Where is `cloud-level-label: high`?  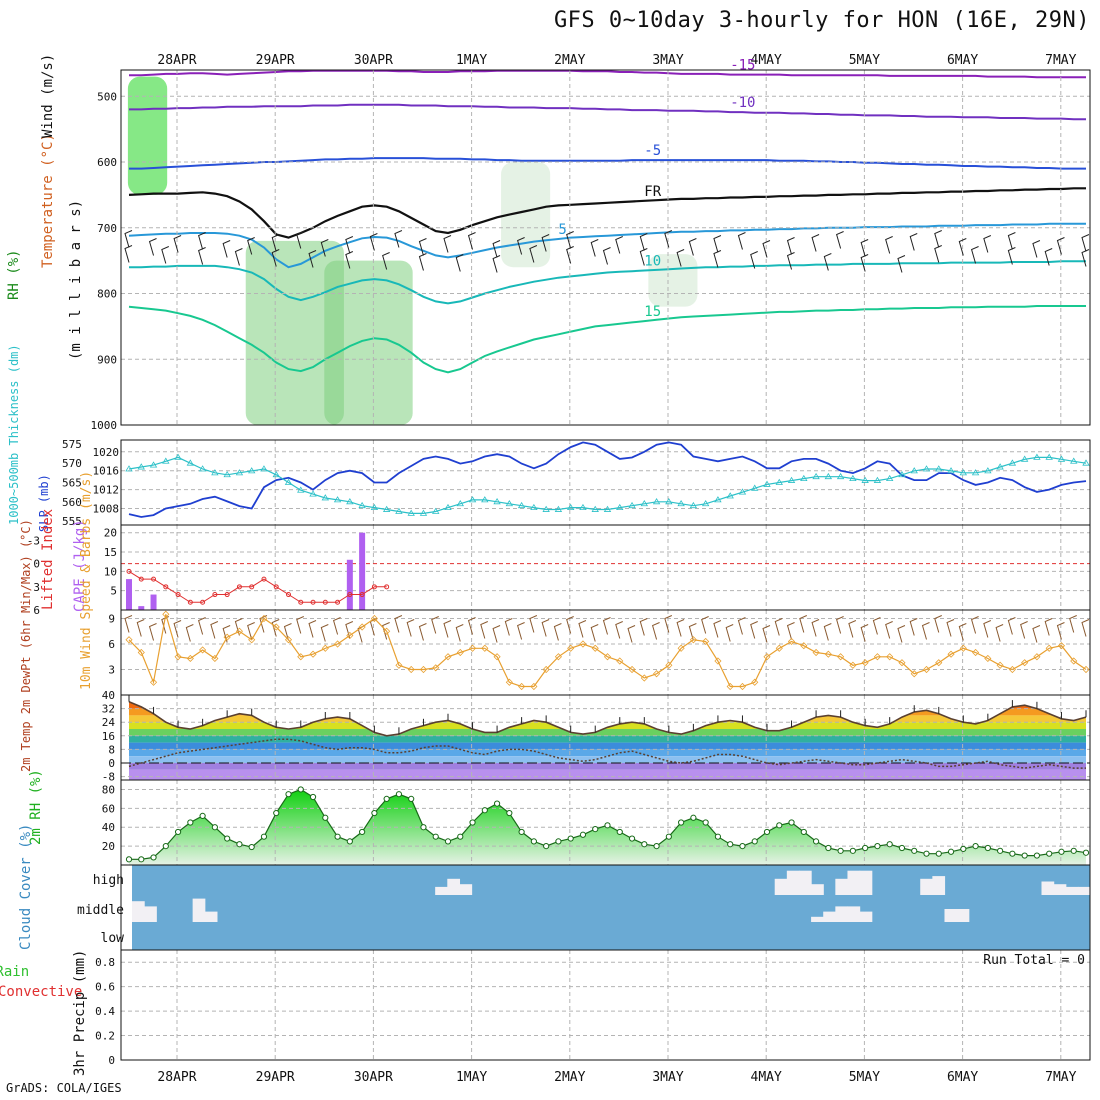
cloud-level-label: high is located at coordinates (108, 880).